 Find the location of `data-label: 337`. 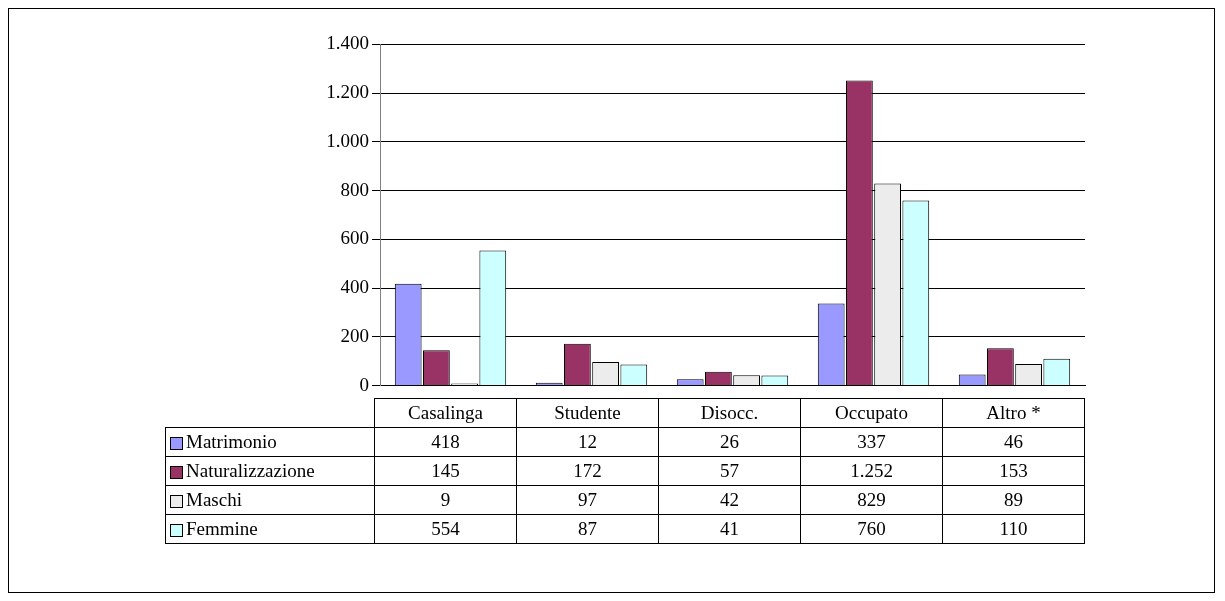

data-label: 337 is located at coordinates (871, 442).